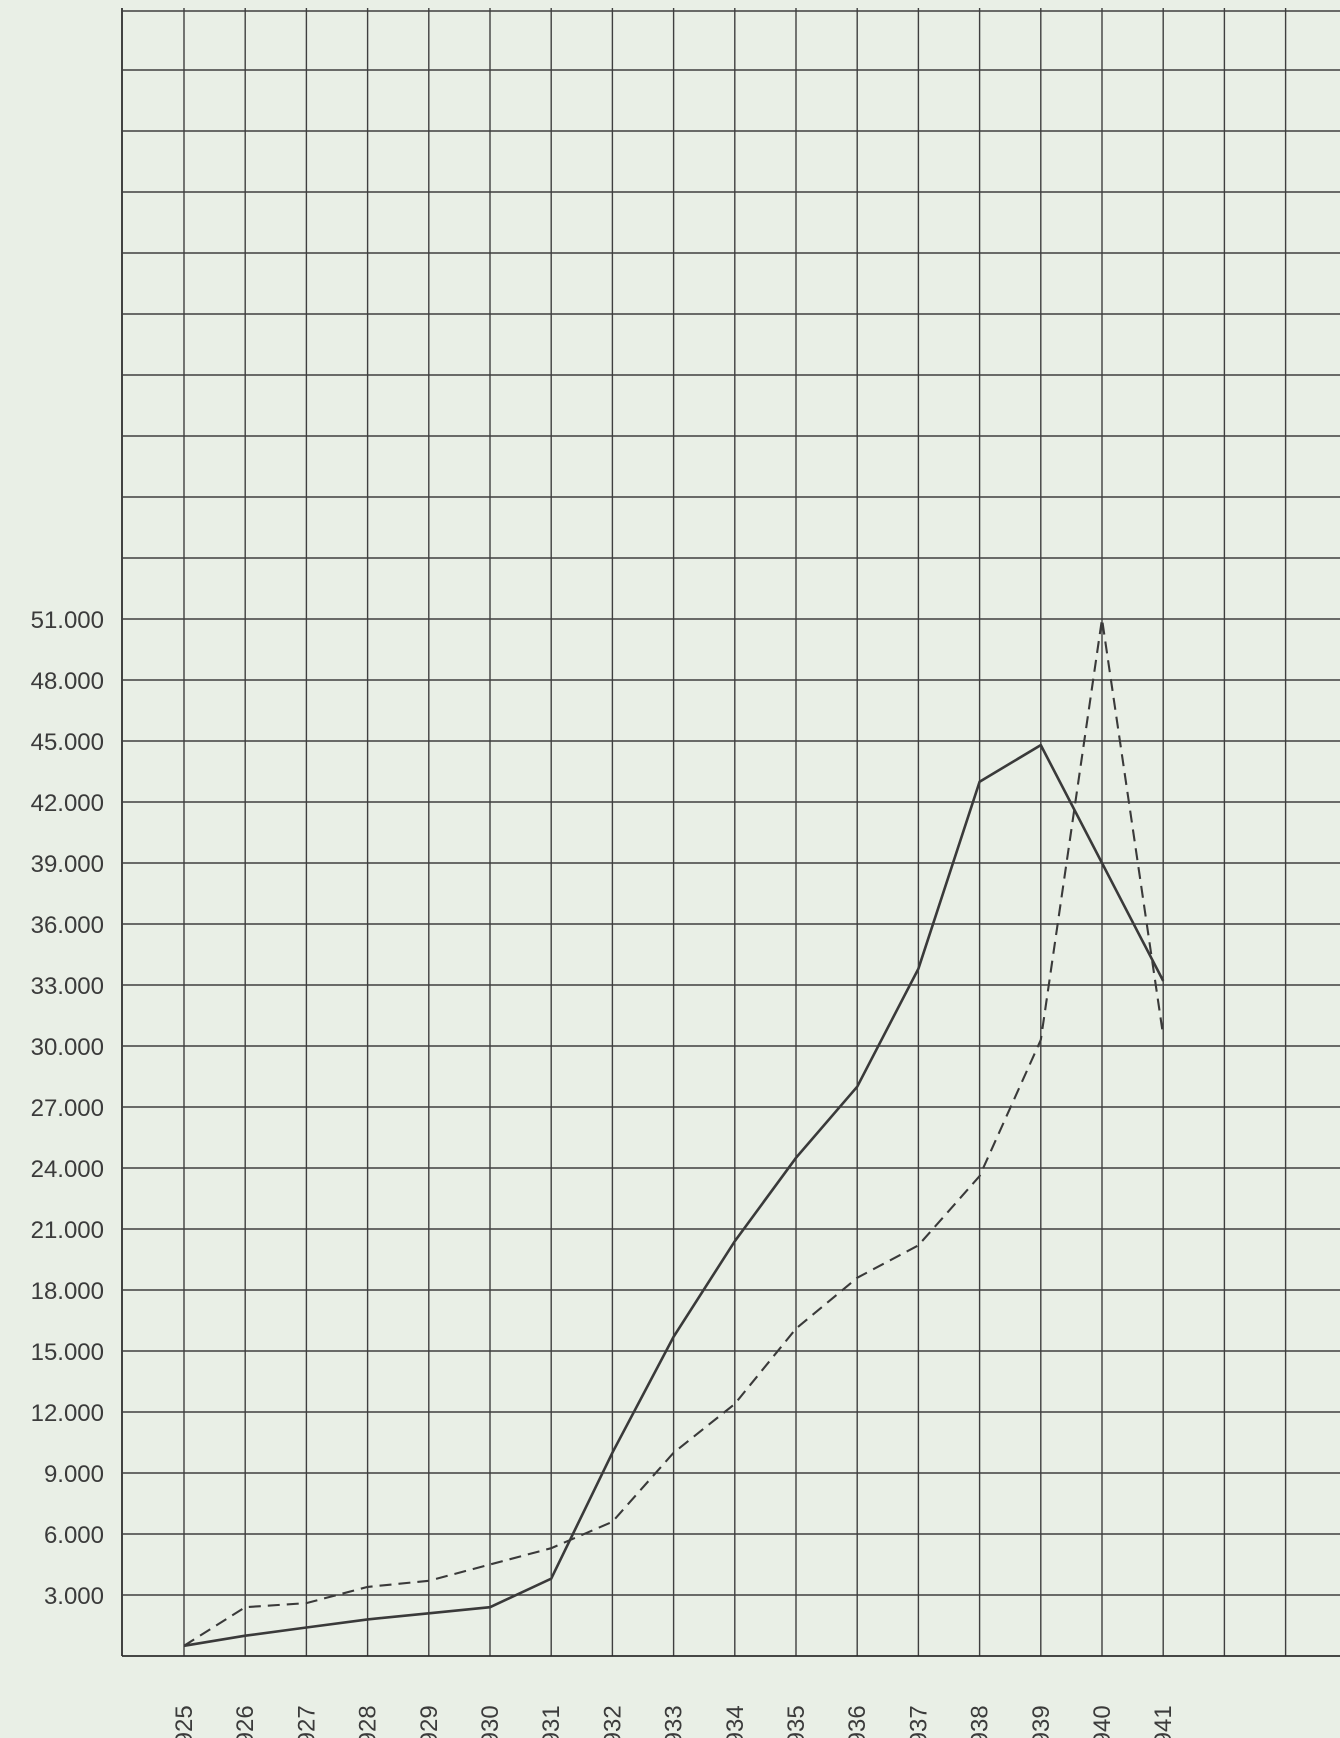 This screenshot has width=1340, height=1738. What do you see at coordinates (67, 1413) in the screenshot?
I see `y-tick-label: 12.000` at bounding box center [67, 1413].